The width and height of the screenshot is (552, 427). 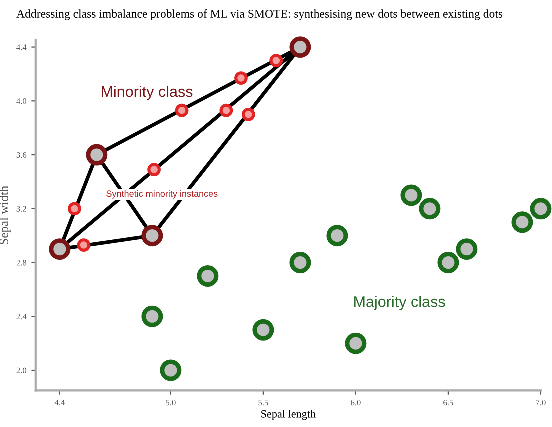 I want to click on y-tick-label: 2.8, so click(x=21, y=263).